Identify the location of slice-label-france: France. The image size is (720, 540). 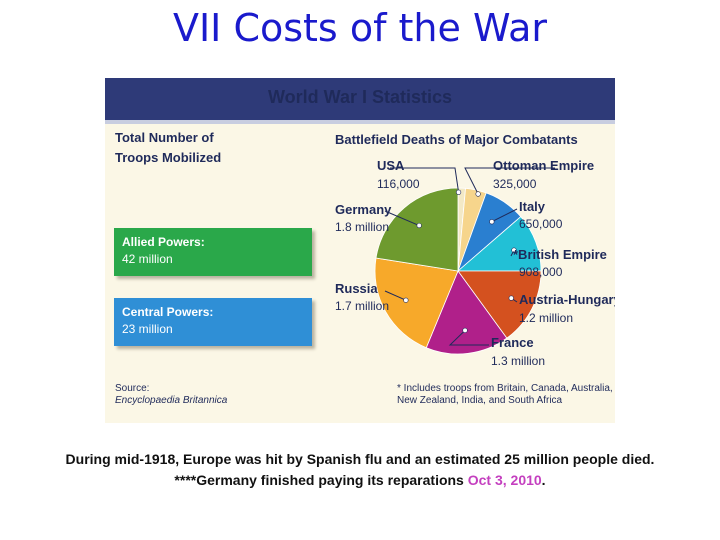
(512, 342).